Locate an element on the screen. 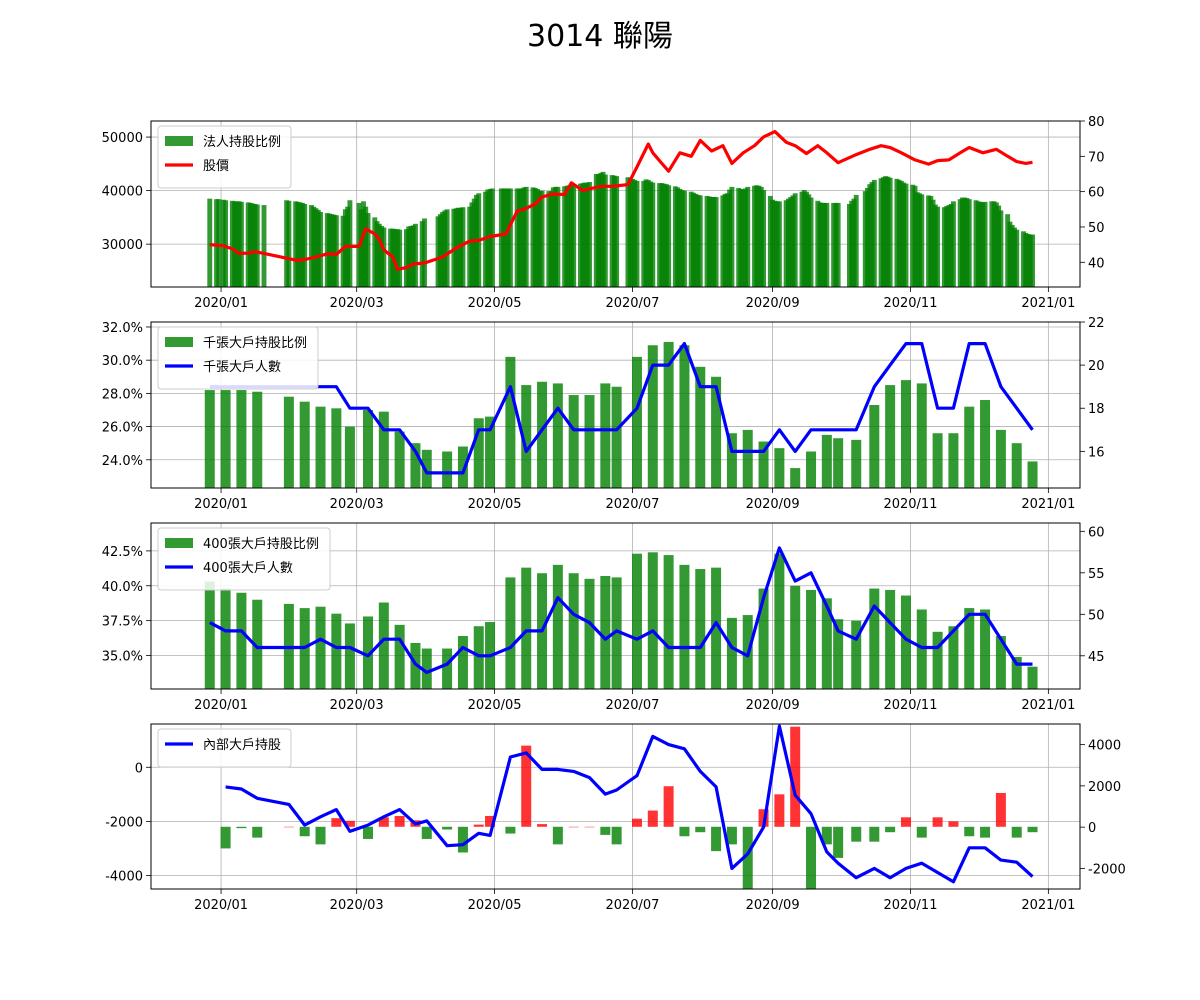 This screenshot has width=1200, height=1000. x-tick-label: 2020/07 is located at coordinates (632, 705).